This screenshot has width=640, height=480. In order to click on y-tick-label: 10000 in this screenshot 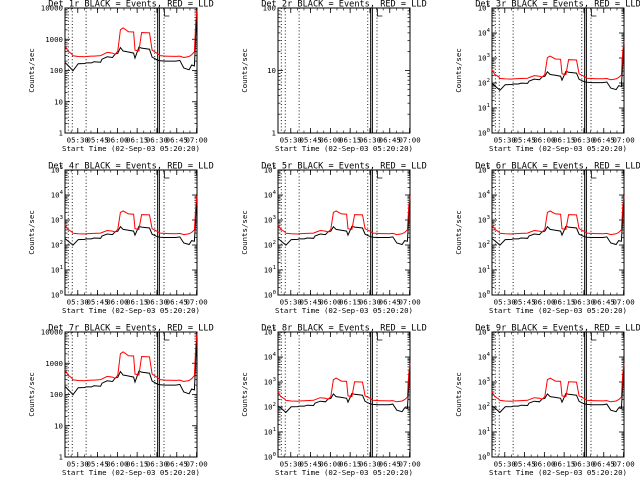, I will do `click(52, 8)`.